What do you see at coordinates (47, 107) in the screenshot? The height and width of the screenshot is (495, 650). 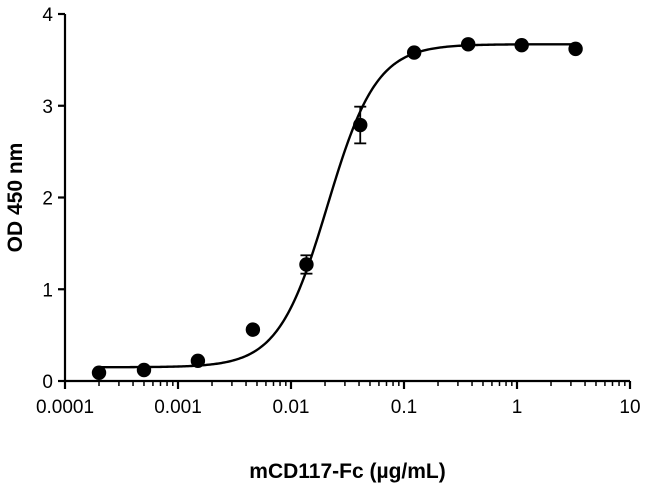 I see `y-tick-label: 3` at bounding box center [47, 107].